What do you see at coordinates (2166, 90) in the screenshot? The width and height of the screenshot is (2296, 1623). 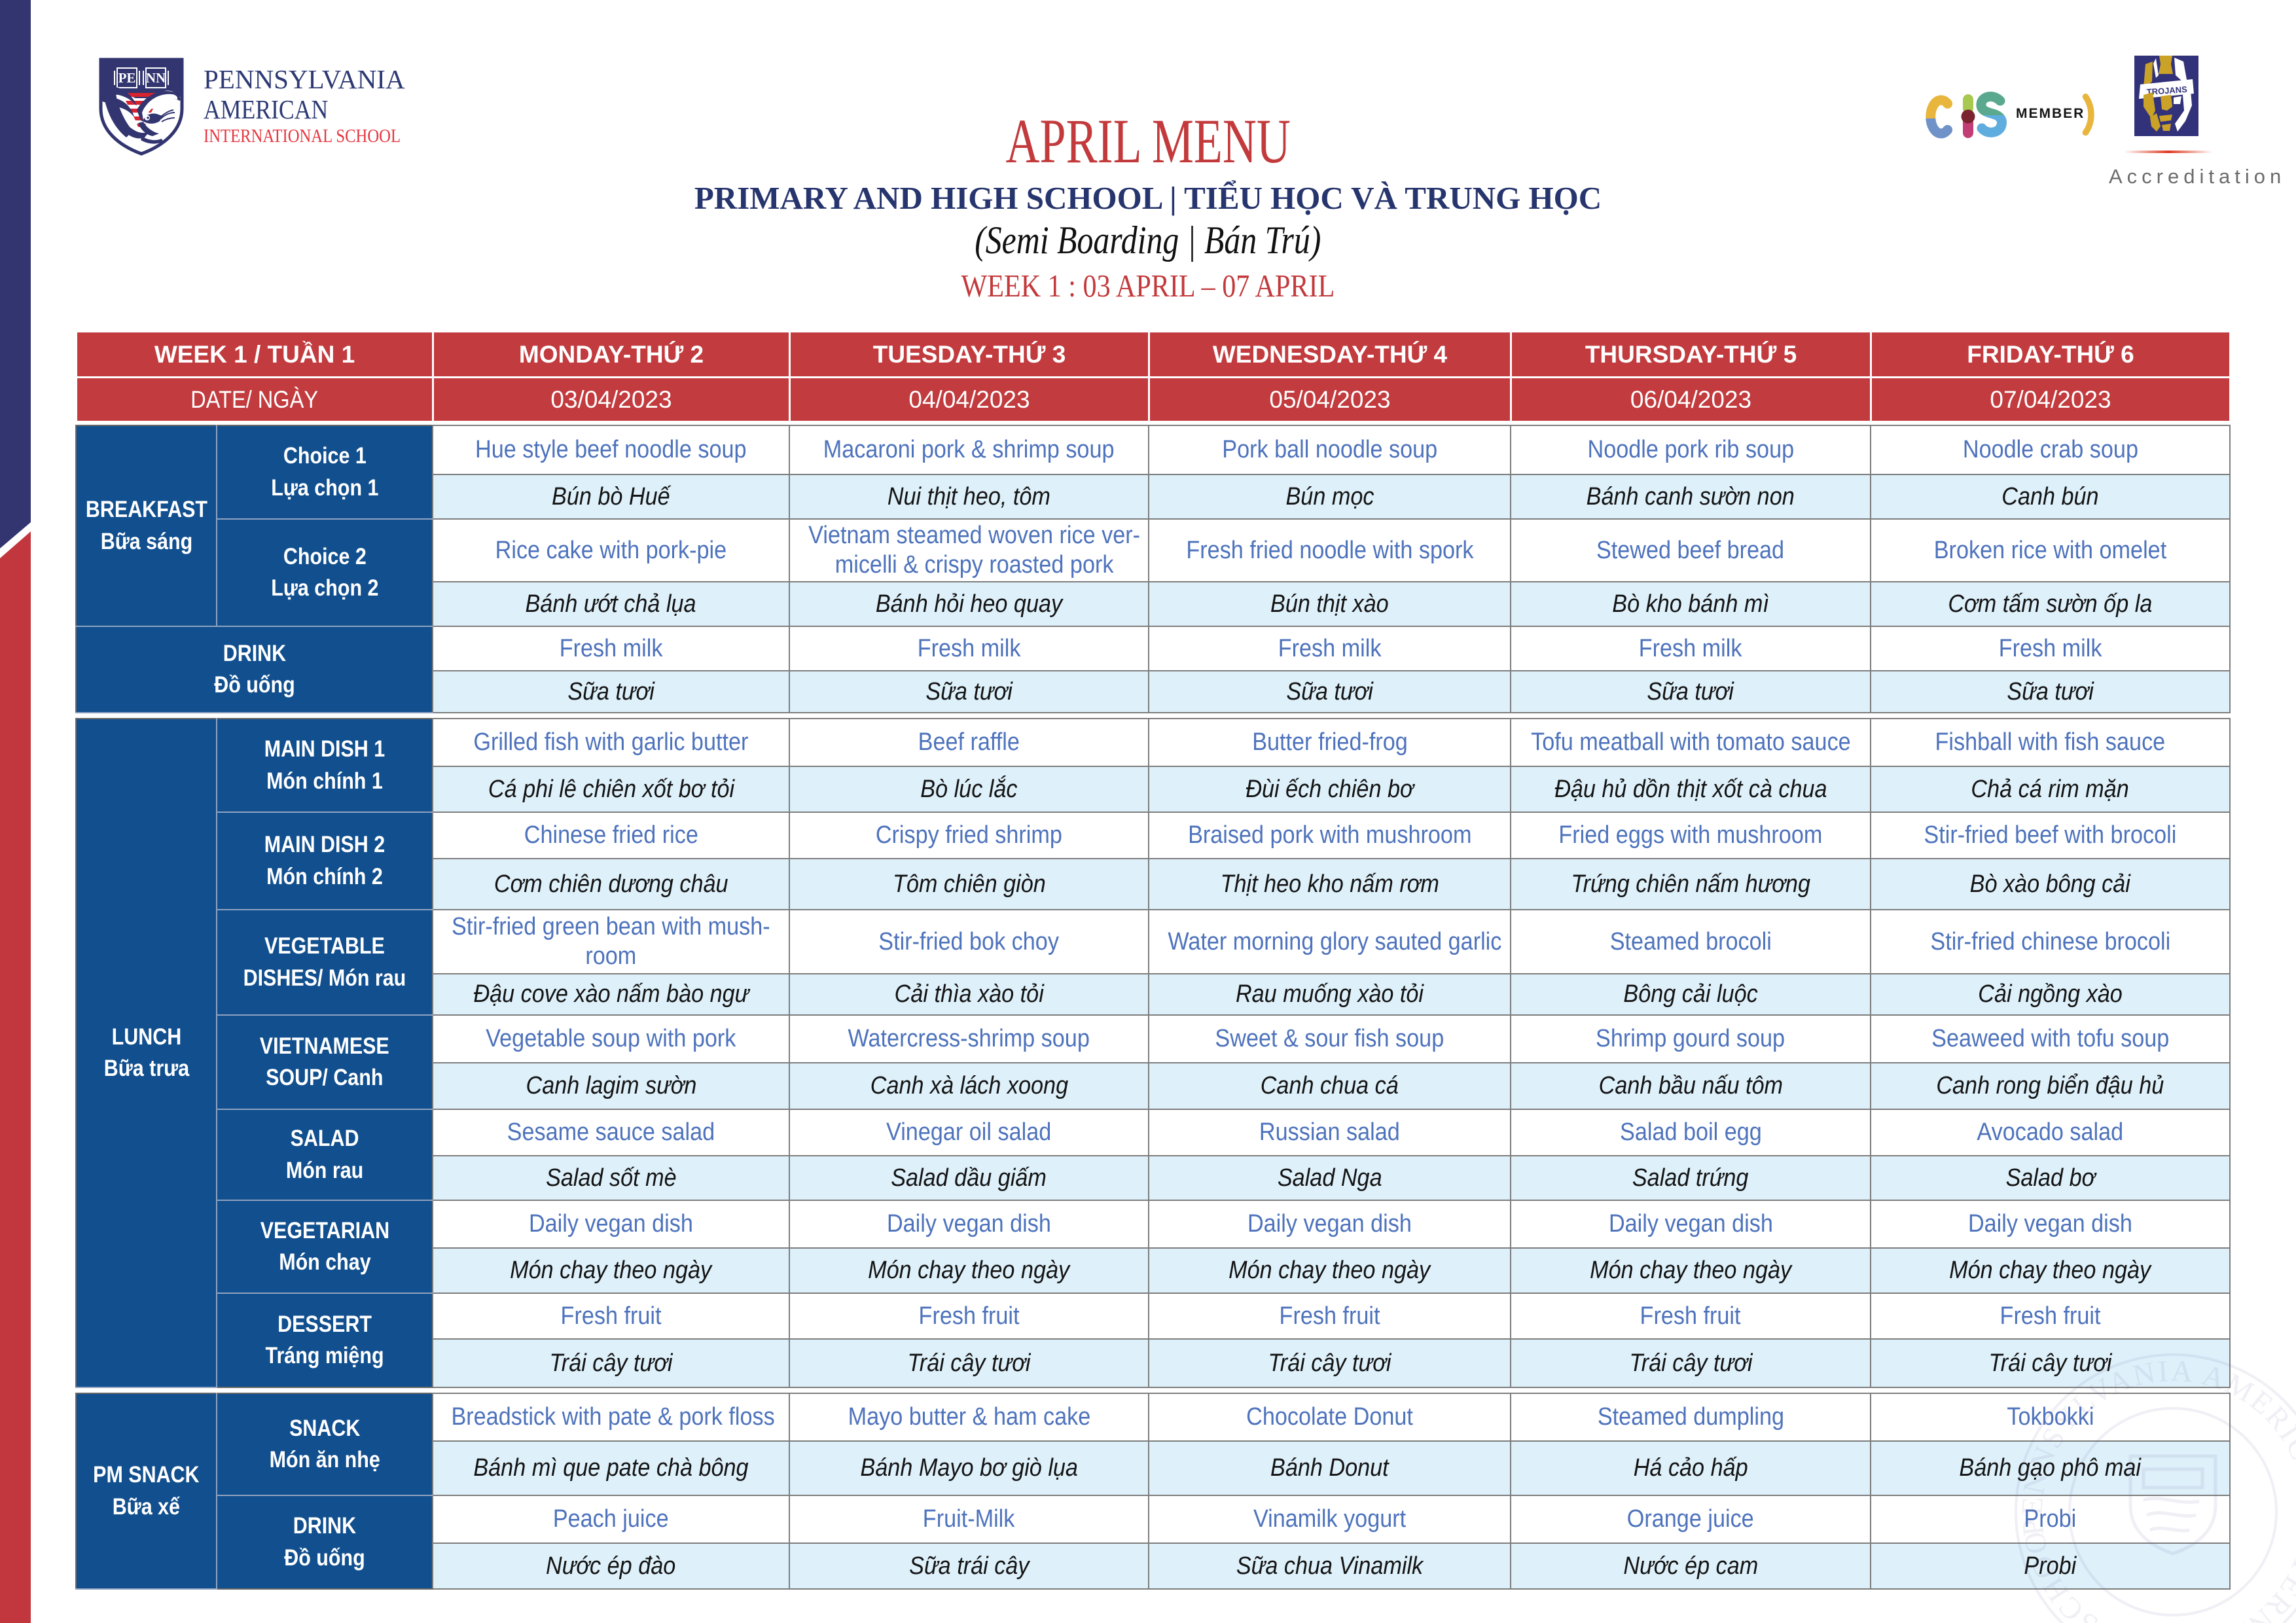 I see `svg-text: TROJANS` at bounding box center [2166, 90].